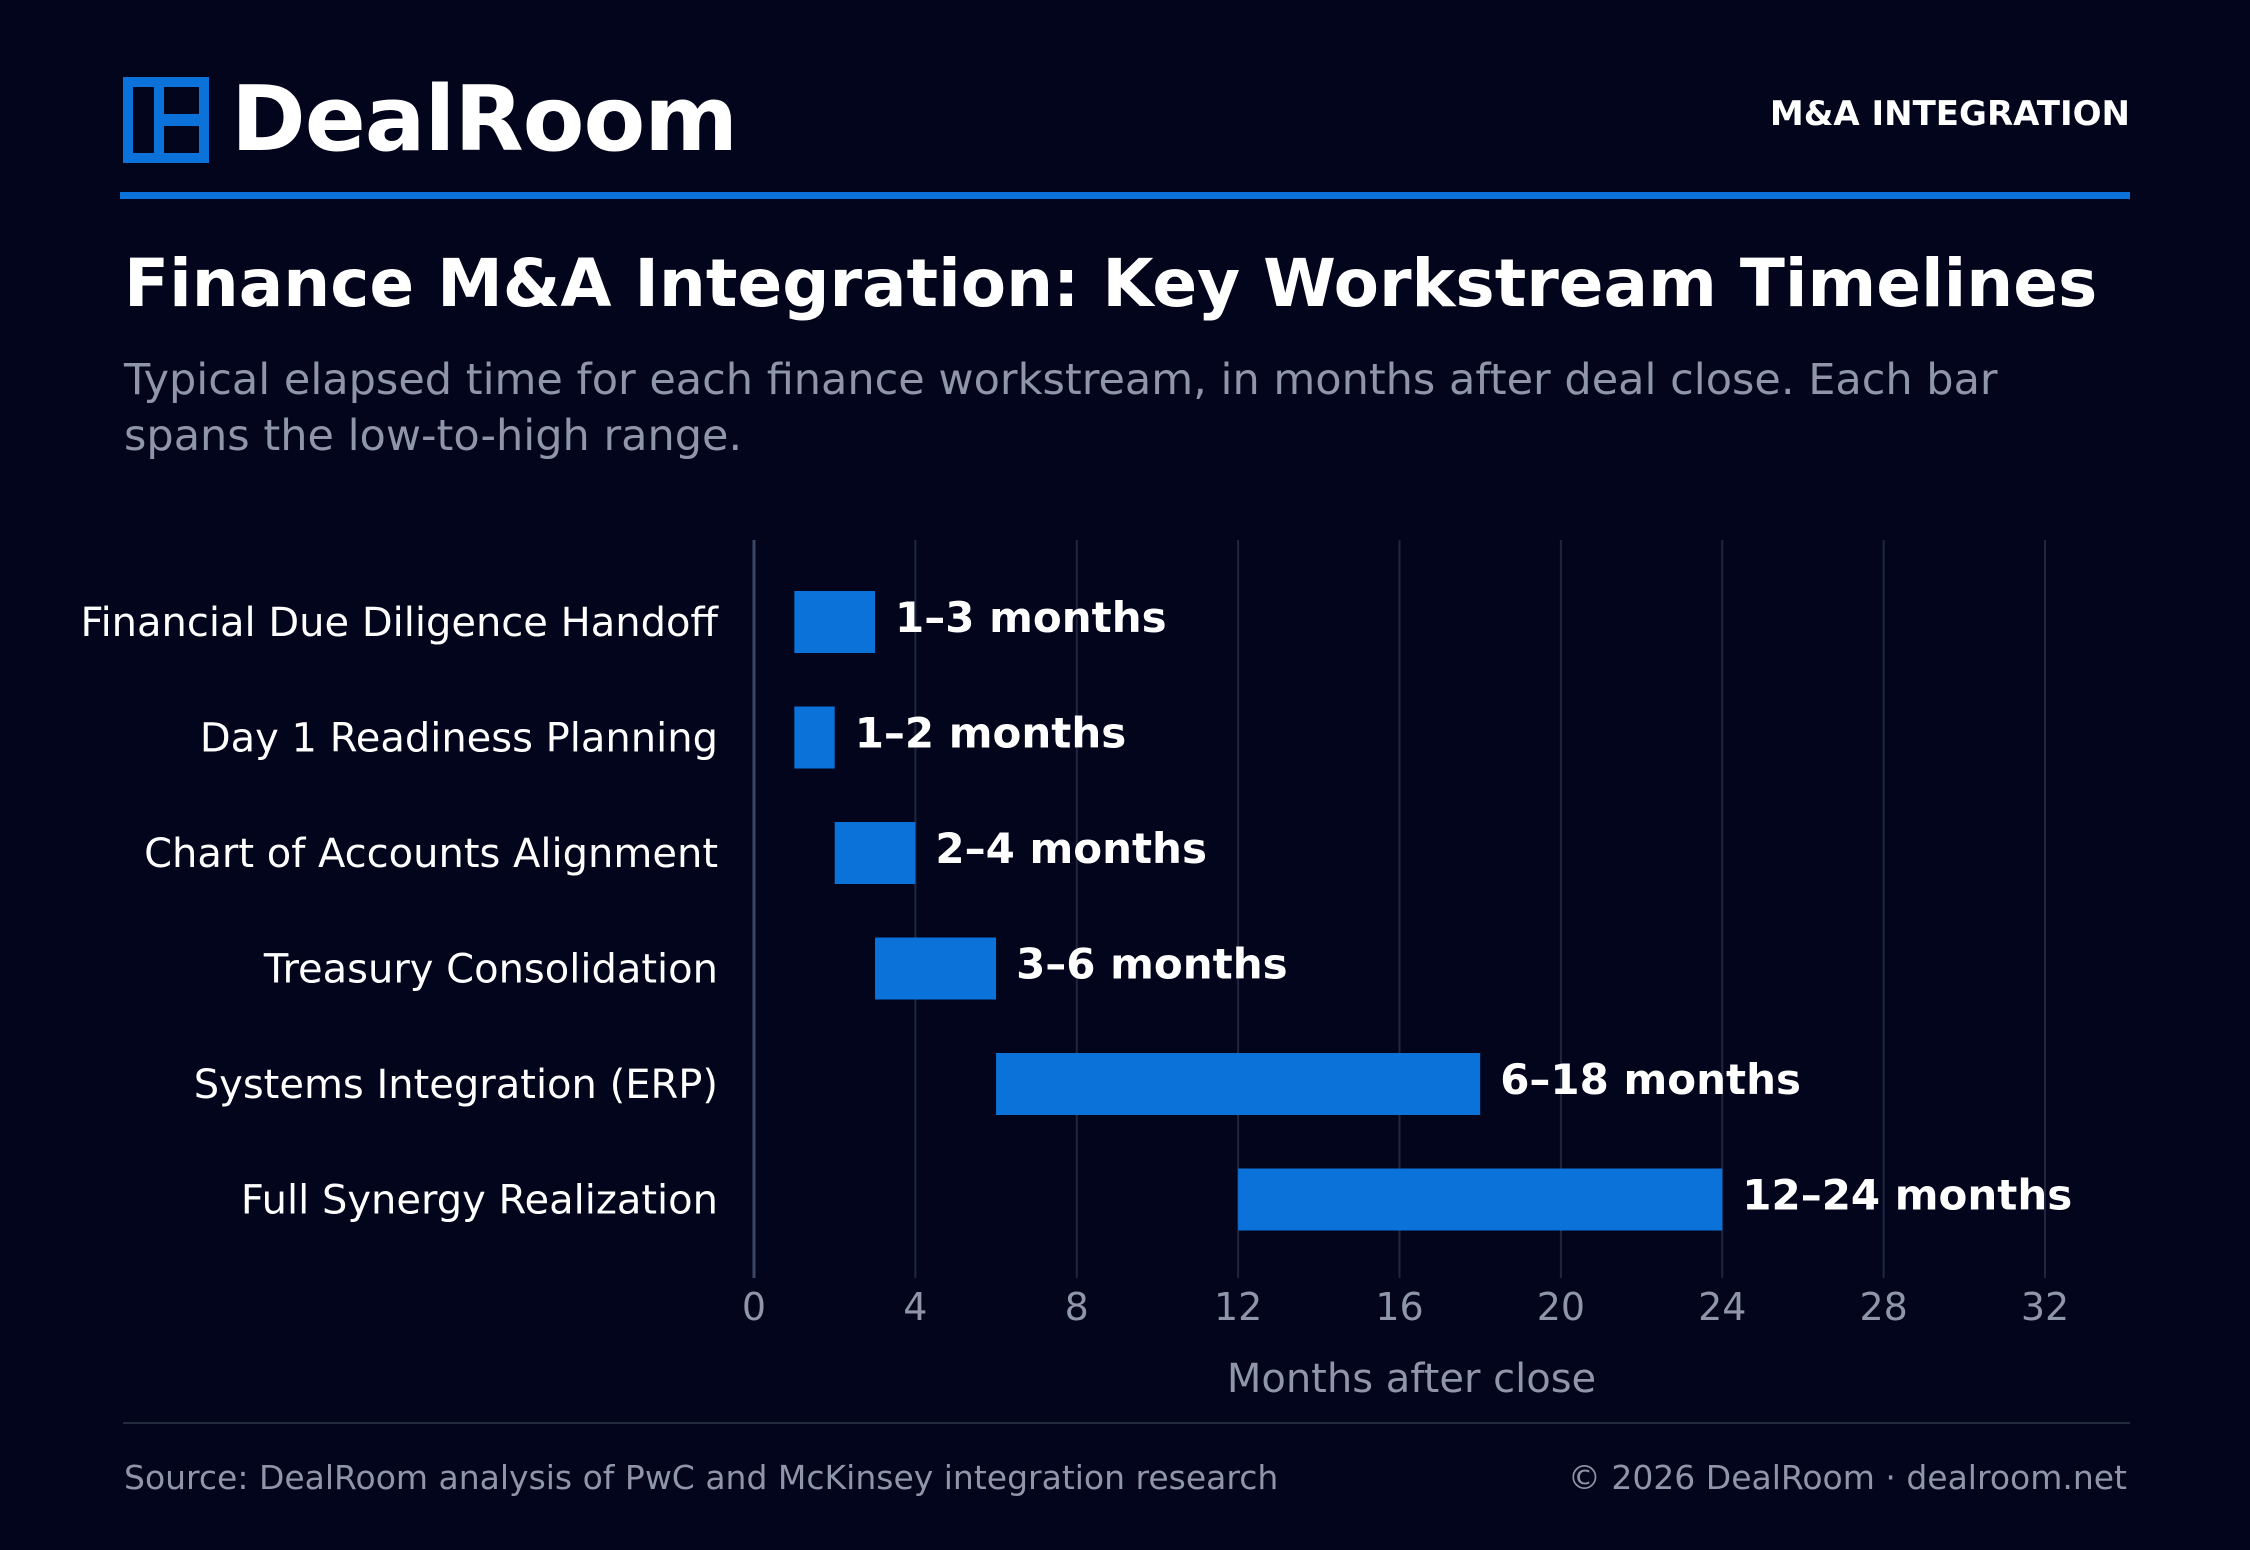 The image size is (2250, 1550). I want to click on category-label: Chart of Accounts Alignment, so click(431, 854).